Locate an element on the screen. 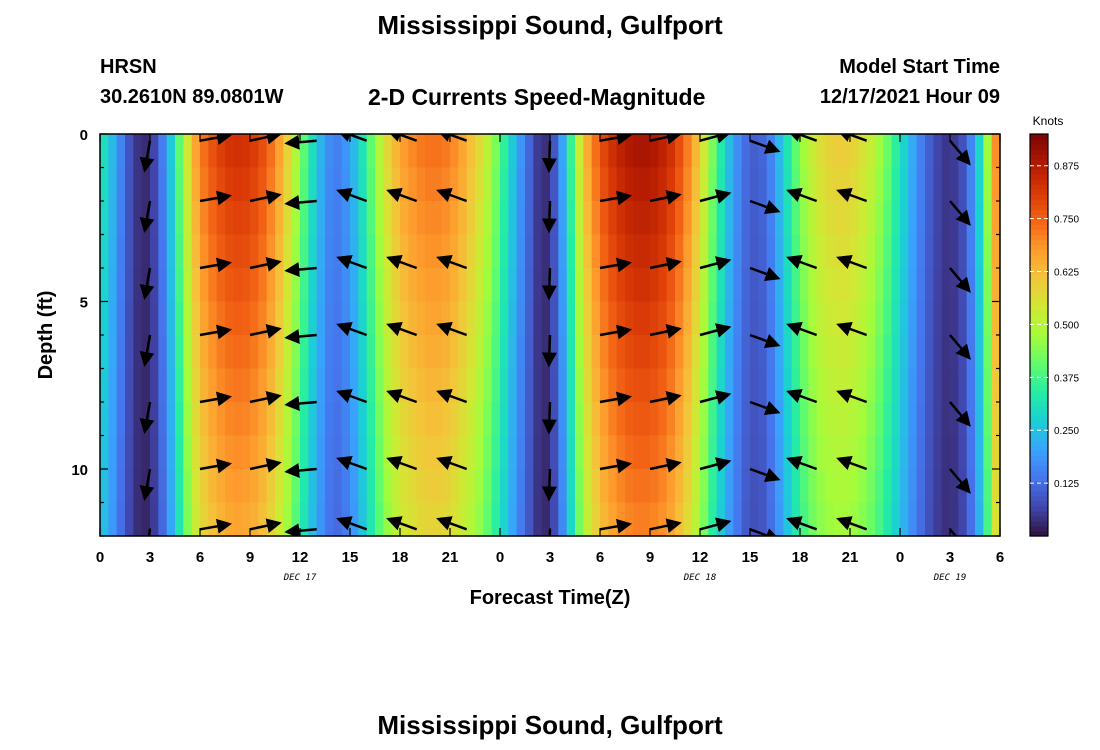 This screenshot has width=1100, height=750. x-tick-label: 6 is located at coordinates (600, 557).